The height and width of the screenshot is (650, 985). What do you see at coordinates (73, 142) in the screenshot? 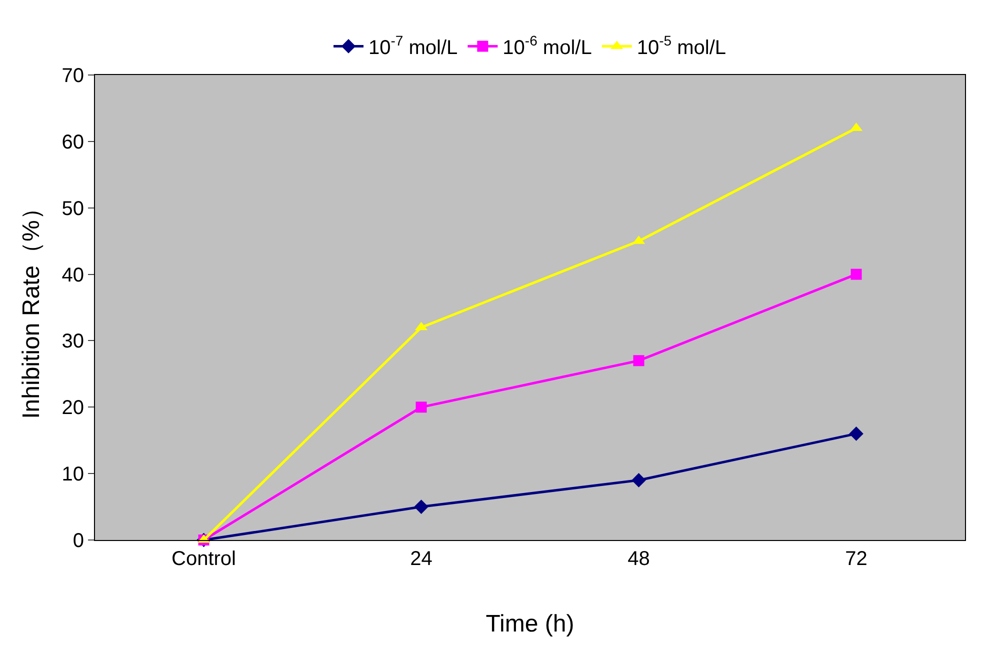
I see `y-tick-label: 60` at bounding box center [73, 142].